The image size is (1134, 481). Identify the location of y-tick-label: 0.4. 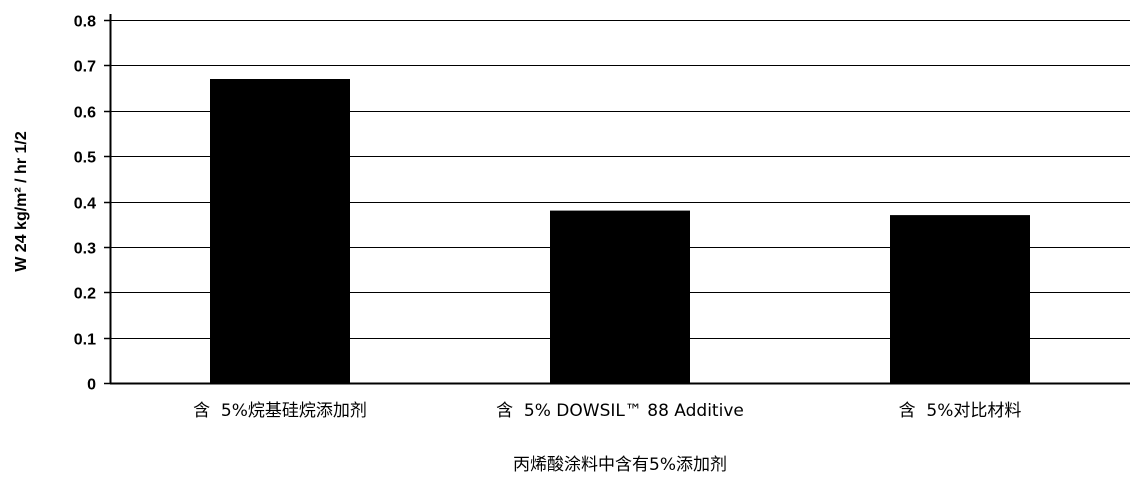
(85, 204).